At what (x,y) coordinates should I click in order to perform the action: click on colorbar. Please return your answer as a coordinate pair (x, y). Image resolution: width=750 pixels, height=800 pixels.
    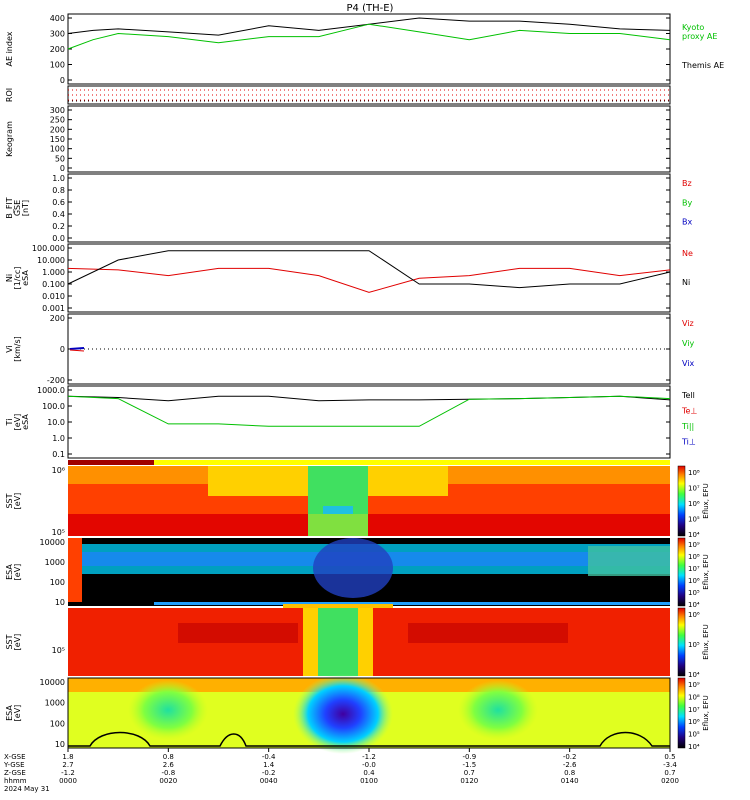
    Looking at the image, I should click on (681, 501).